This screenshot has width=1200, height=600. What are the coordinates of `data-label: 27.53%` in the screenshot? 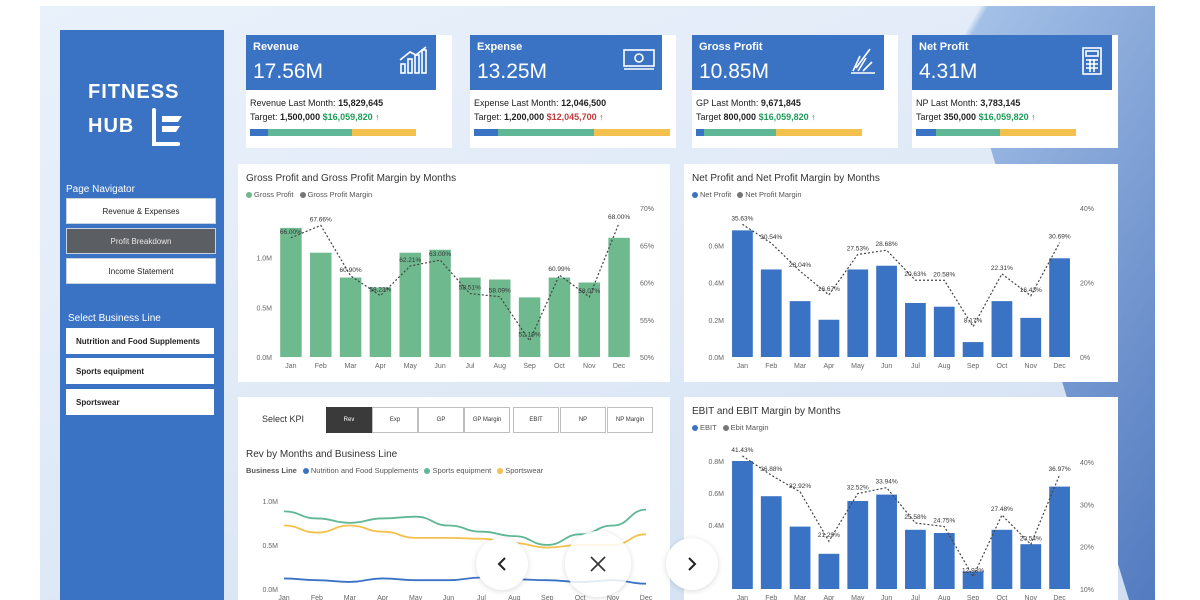 It's located at (858, 248).